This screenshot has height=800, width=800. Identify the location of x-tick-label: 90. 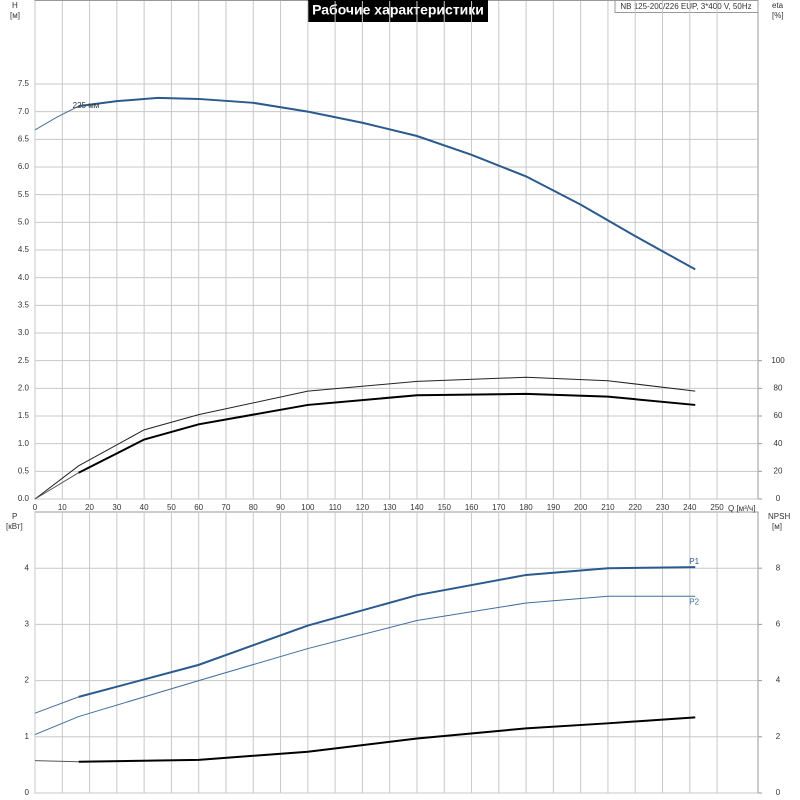
(280, 507).